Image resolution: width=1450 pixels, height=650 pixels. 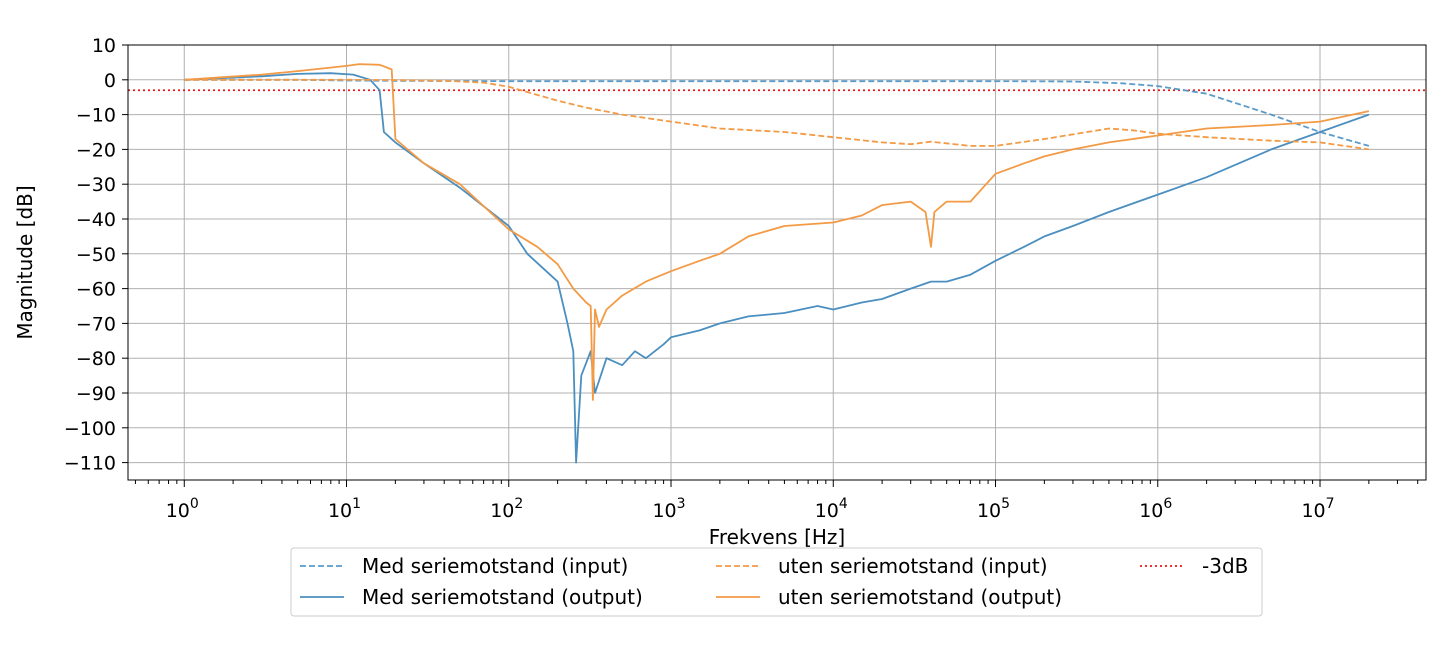 I want to click on legend-label-1: Med seriemotstand (output), so click(x=502, y=597).